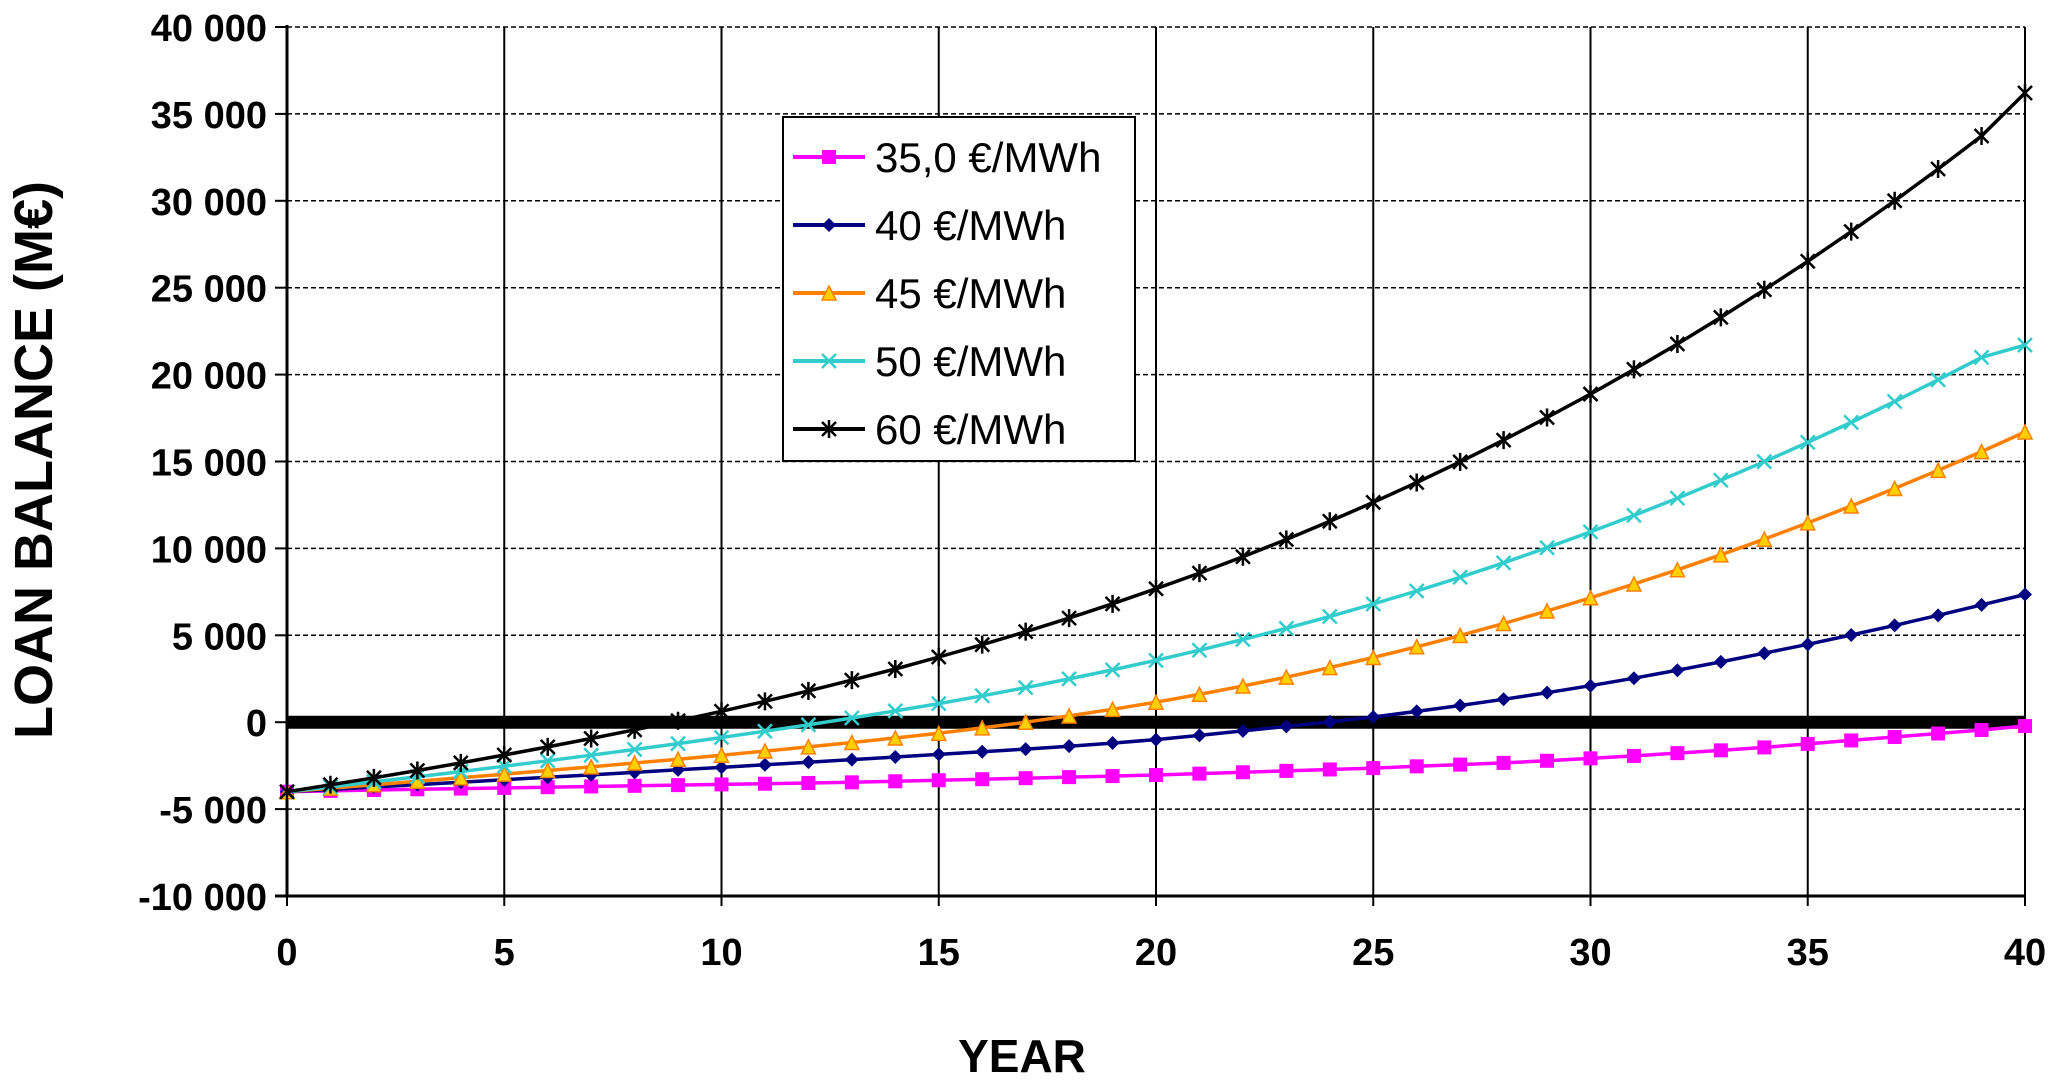  Describe the element at coordinates (504, 953) in the screenshot. I see `x-tick-label: 5` at that location.